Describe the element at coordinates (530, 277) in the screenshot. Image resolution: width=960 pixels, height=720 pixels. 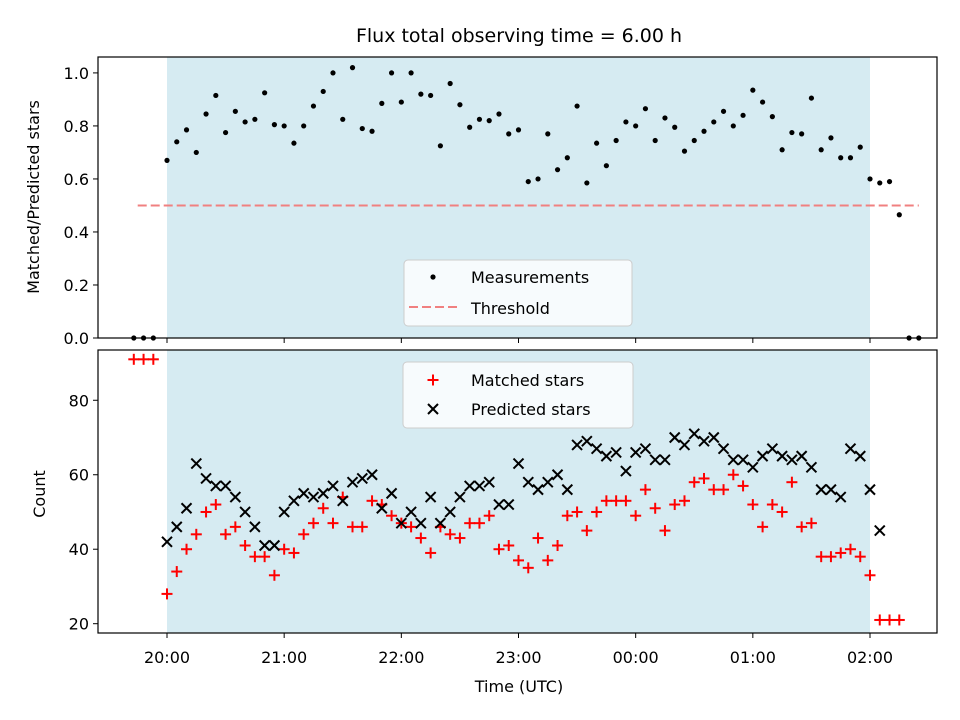
I see `legend-measurements-label: Measurements` at that location.